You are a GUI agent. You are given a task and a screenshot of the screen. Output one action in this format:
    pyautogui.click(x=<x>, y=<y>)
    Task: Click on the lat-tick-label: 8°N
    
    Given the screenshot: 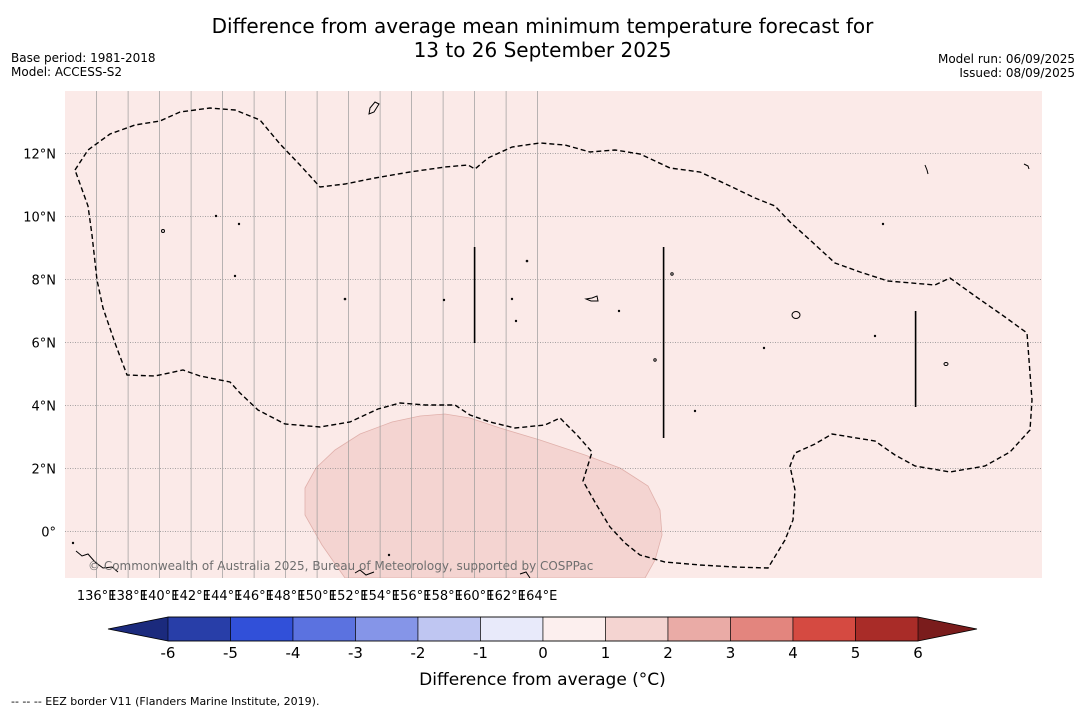 What is the action you would take?
    pyautogui.click(x=44, y=281)
    